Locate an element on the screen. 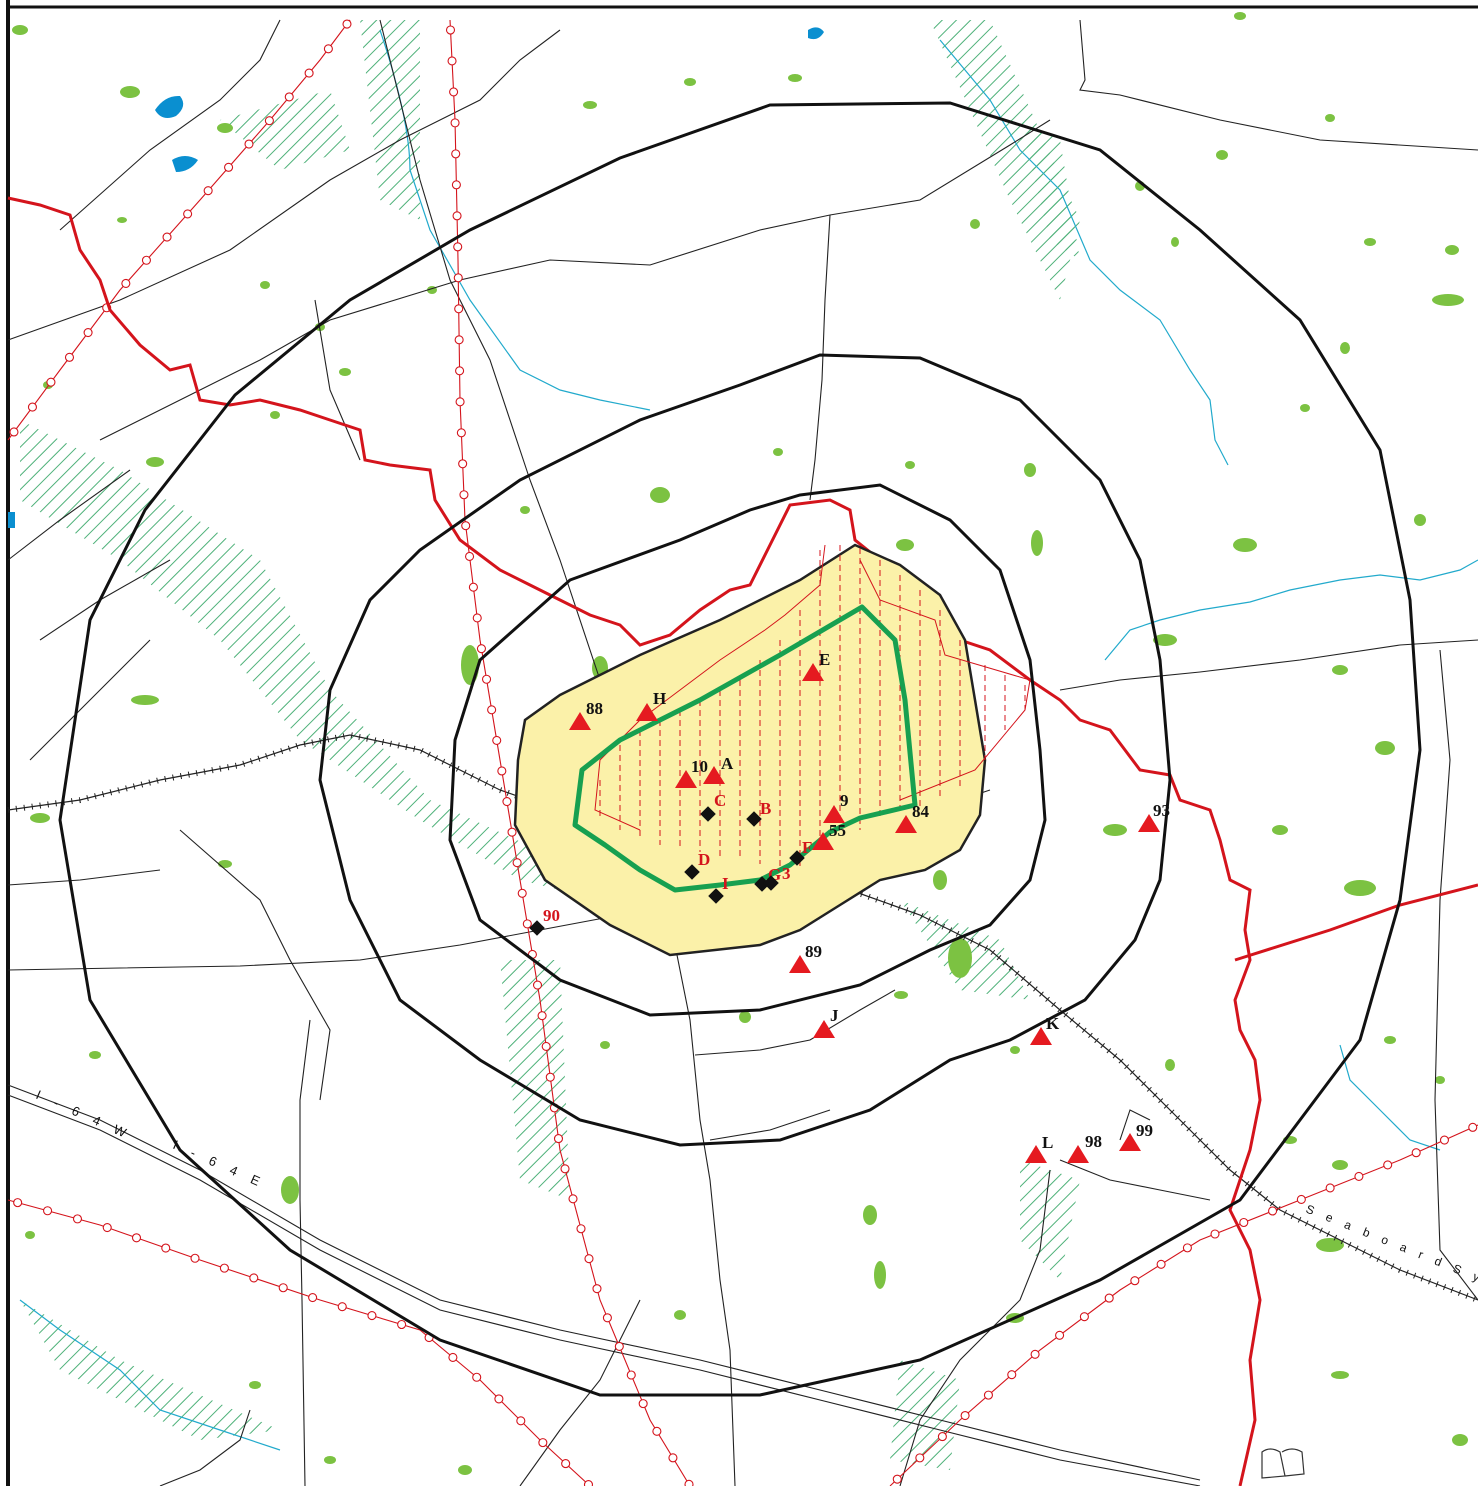  site-label: 3 is located at coordinates (786, 873).